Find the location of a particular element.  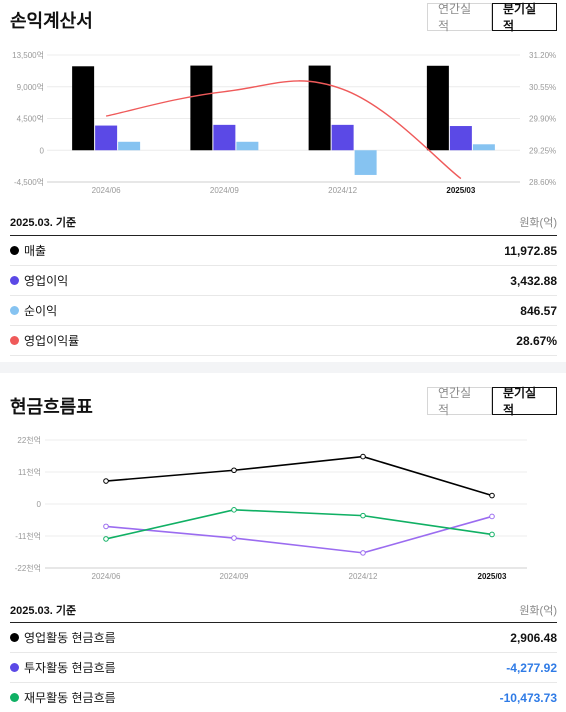

financing-cf-line is located at coordinates (299, 524).